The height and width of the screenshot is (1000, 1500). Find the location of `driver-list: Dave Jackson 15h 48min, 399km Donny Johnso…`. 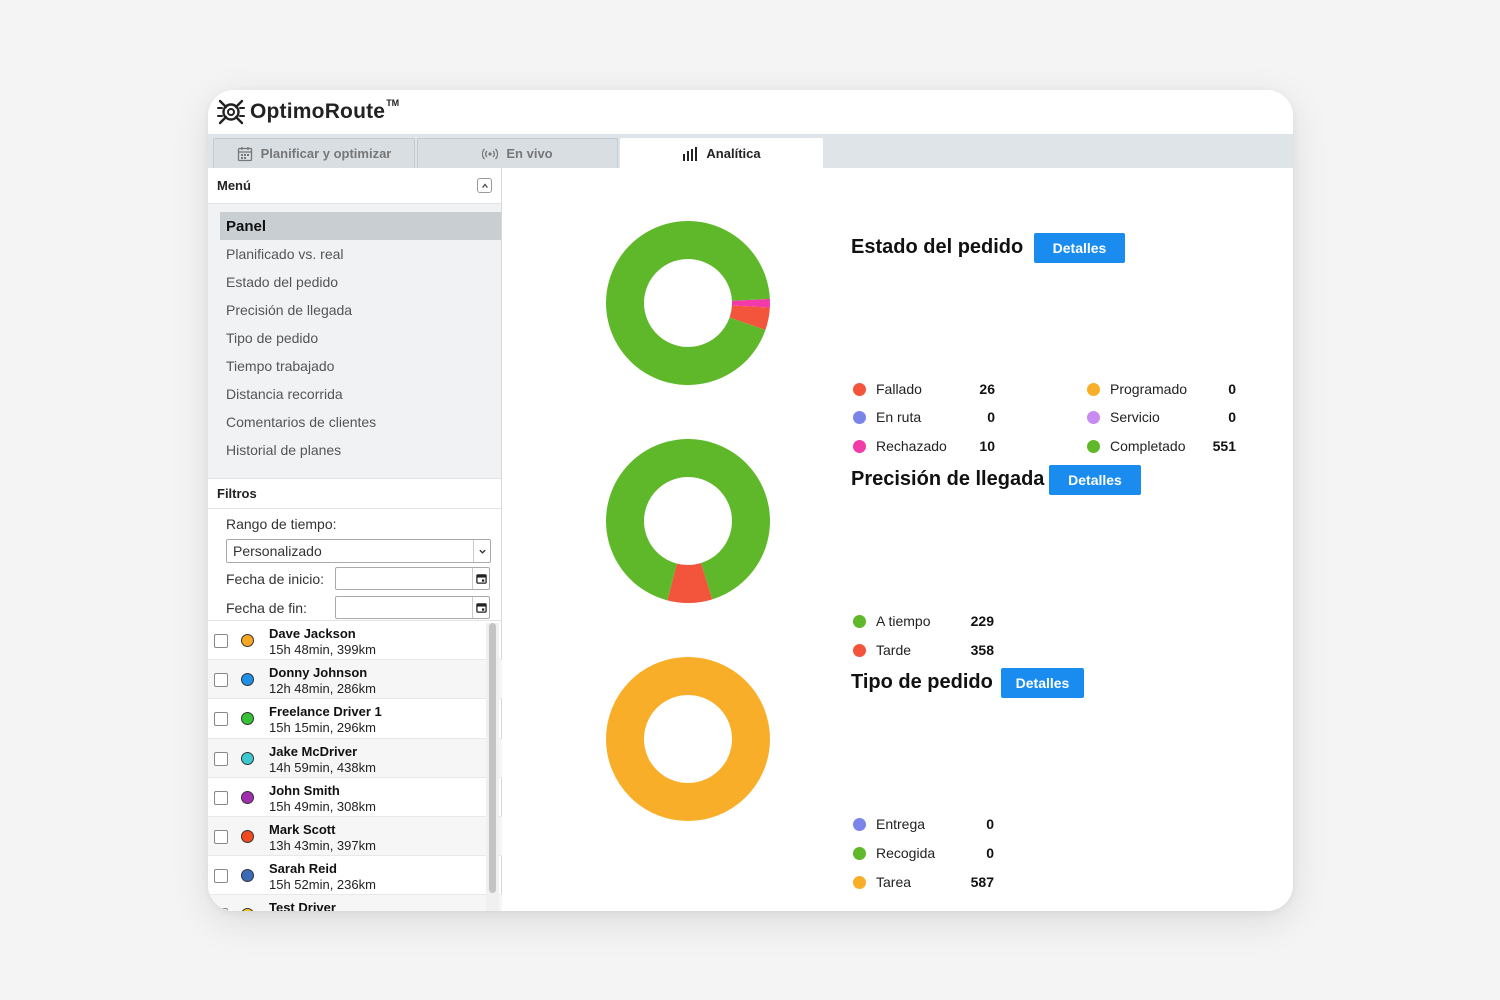

driver-list: Dave Jackson 15h 48min, 399km Donny Johnso… is located at coordinates (355, 765).